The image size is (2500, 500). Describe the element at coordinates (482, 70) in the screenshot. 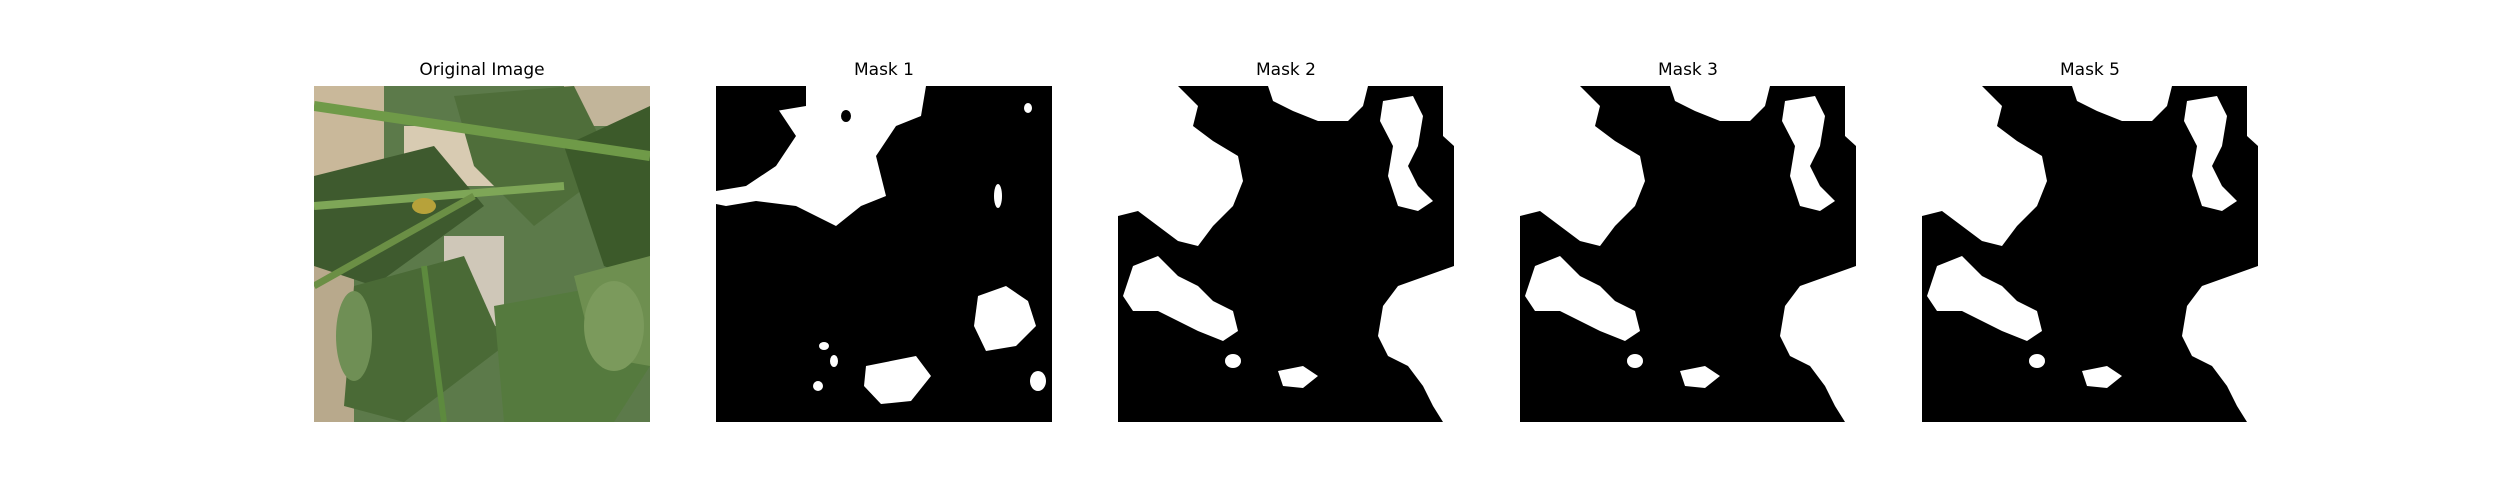

I see `panel-title: Original Image` at that location.